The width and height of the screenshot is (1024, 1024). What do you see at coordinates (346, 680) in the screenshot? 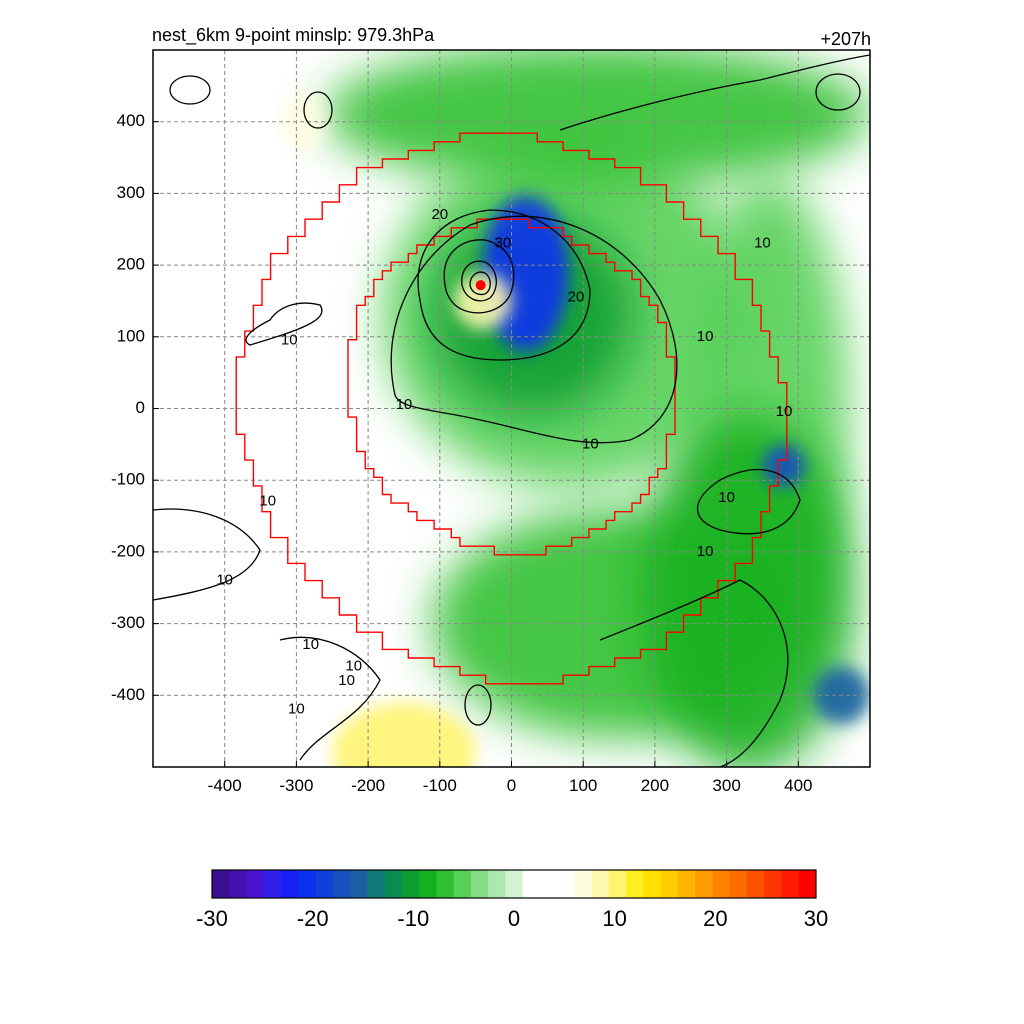
I see `contour-label-8: 10` at bounding box center [346, 680].